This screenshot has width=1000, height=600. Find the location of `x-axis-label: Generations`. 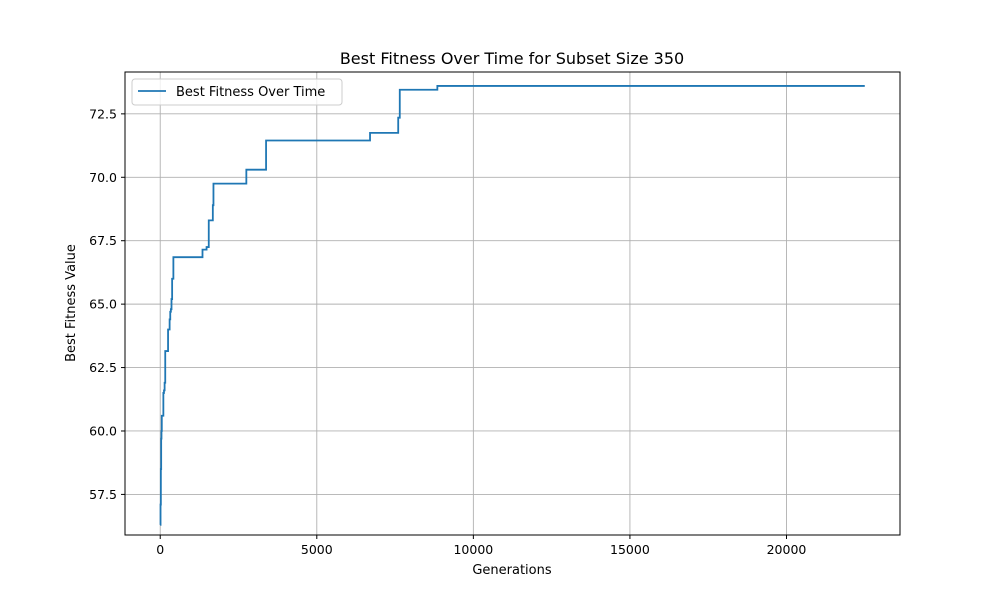

x-axis-label: Generations is located at coordinates (512, 570).